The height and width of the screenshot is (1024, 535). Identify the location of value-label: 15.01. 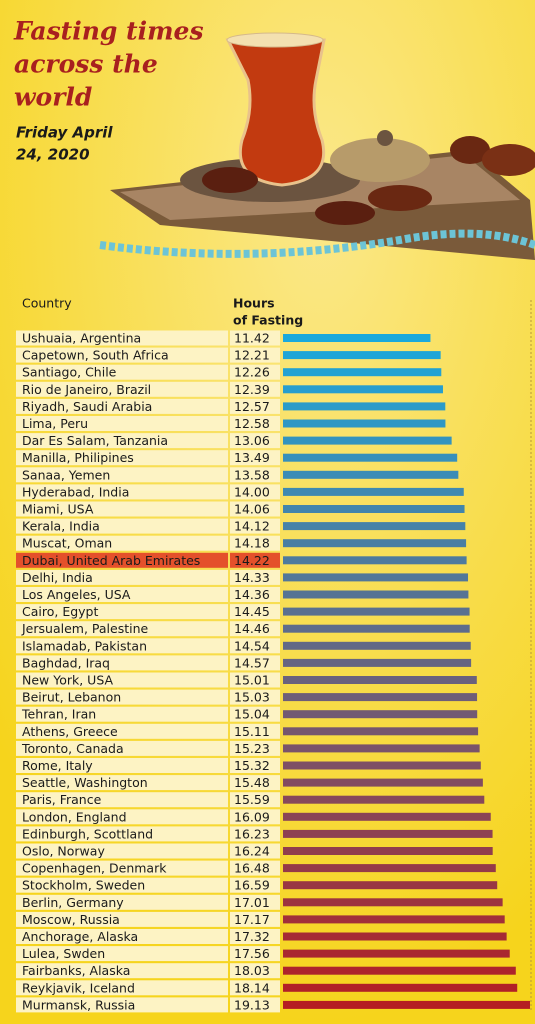
(252, 680).